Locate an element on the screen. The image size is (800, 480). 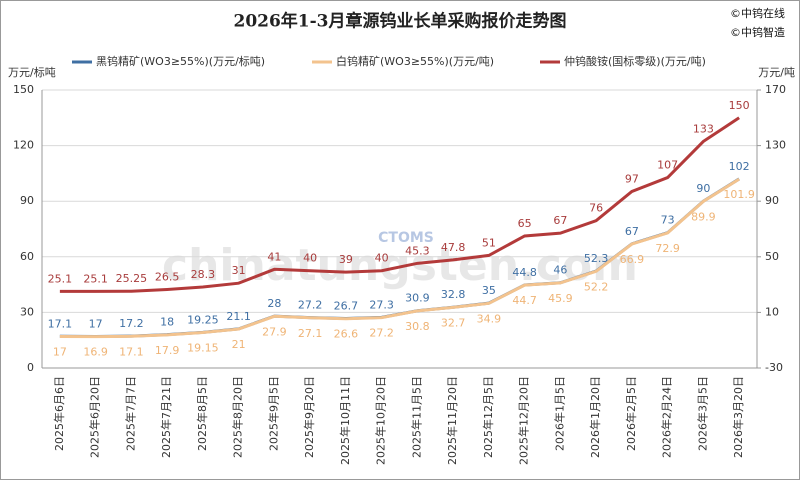
data-label: 27.3 is located at coordinates (381, 304).